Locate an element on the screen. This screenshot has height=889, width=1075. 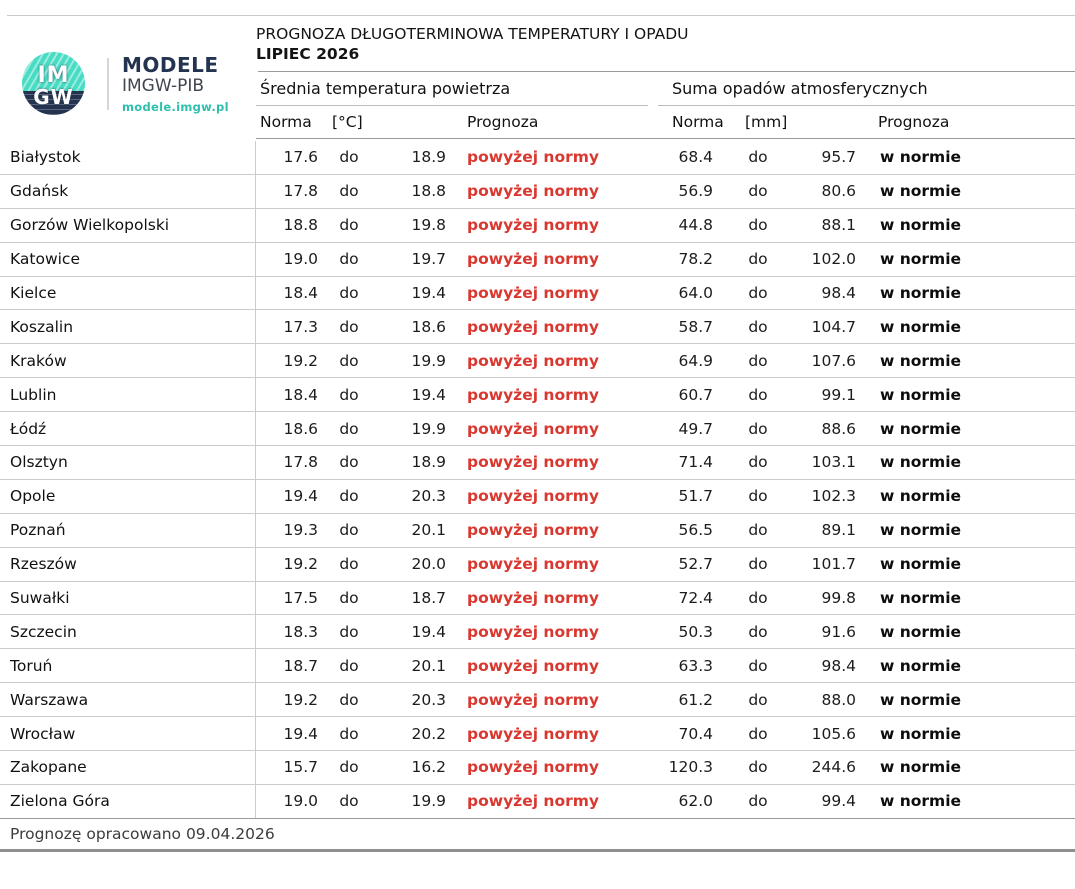
city-cell: Łódź is located at coordinates (128, 429).